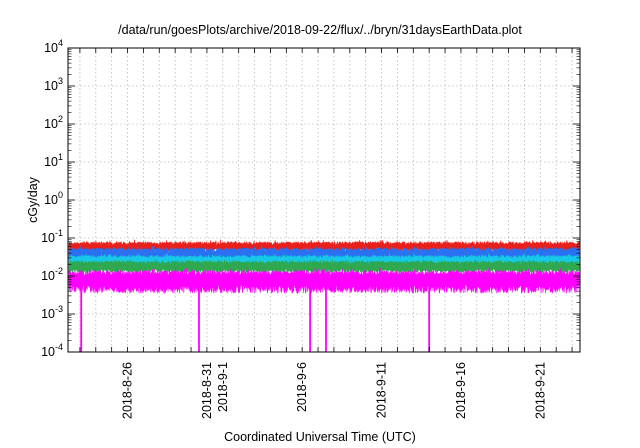 This screenshot has height=448, width=640. Describe the element at coordinates (52, 274) in the screenshot. I see `y-tick-label: 10⁻²` at that location.